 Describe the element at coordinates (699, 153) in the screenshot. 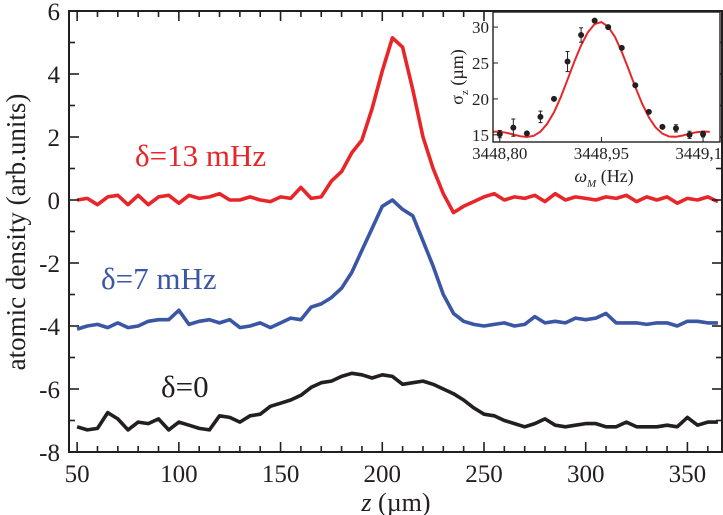

I see `inset-x-tick-label: 3449,10` at that location.